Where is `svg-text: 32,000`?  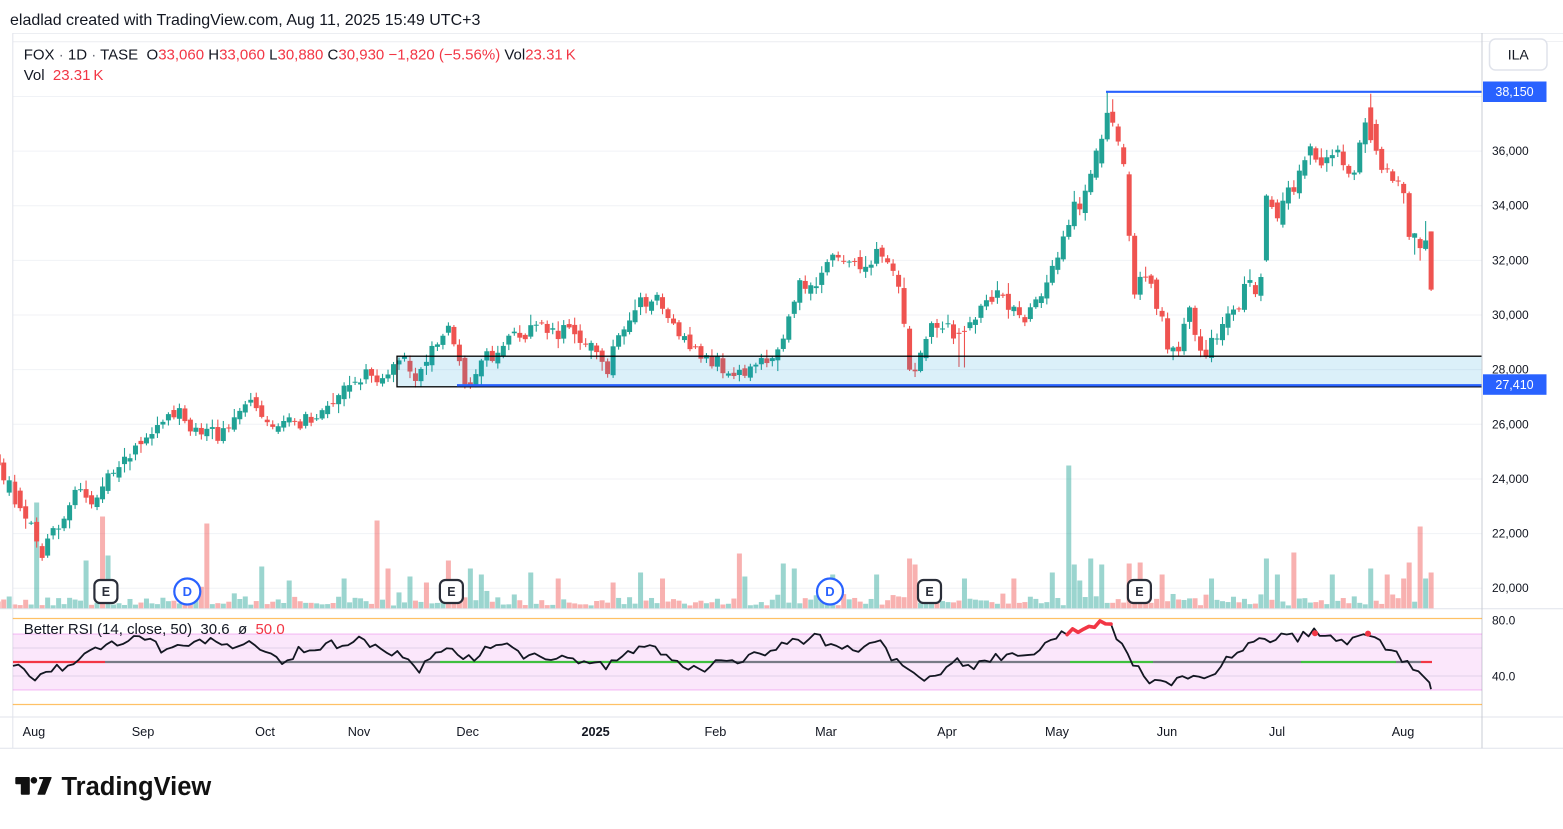 svg-text: 32,000 is located at coordinates (1510, 260).